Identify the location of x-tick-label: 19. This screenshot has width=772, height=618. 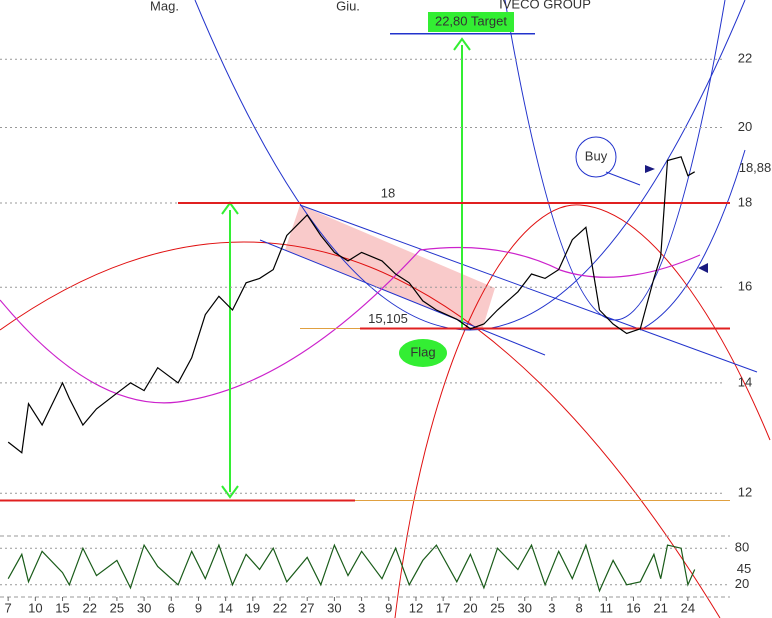
(253, 607).